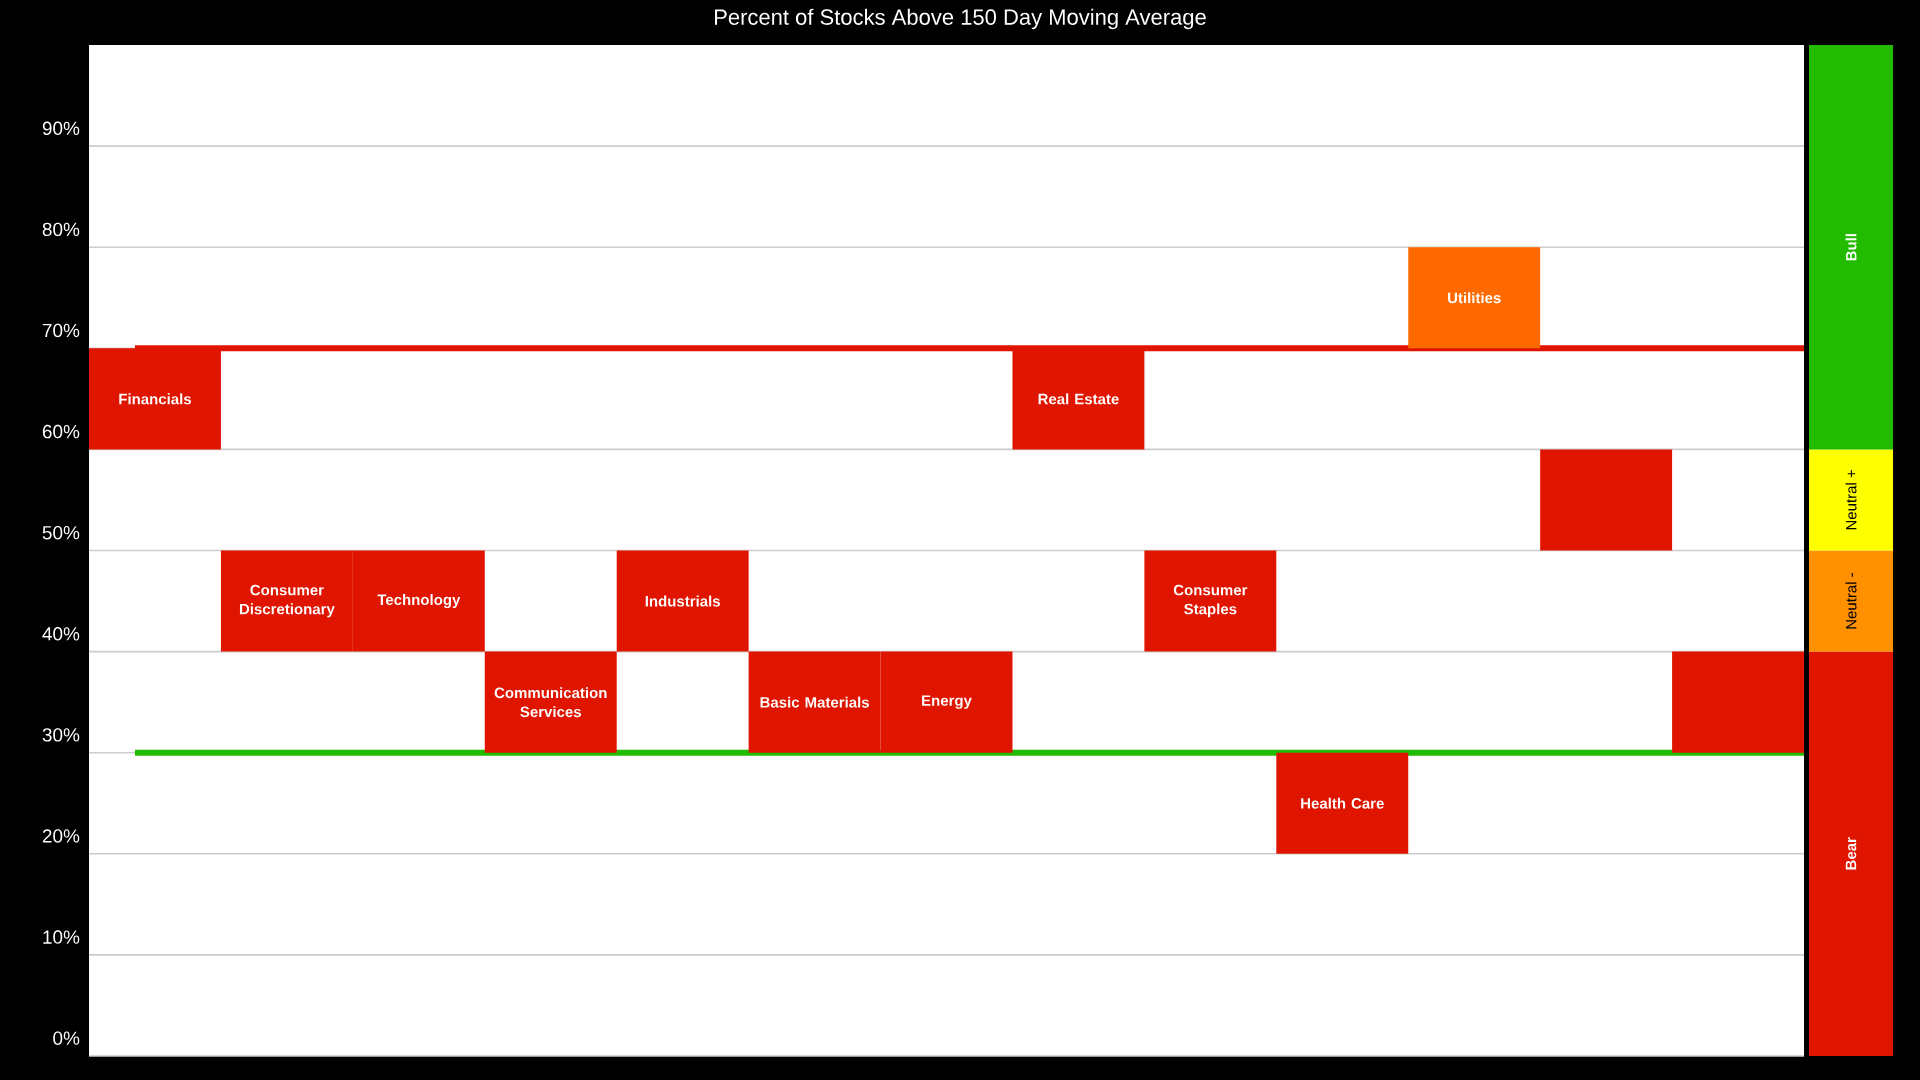 The height and width of the screenshot is (1080, 1920). Describe the element at coordinates (61, 229) in the screenshot. I see `y-tick-label: 80%` at that location.